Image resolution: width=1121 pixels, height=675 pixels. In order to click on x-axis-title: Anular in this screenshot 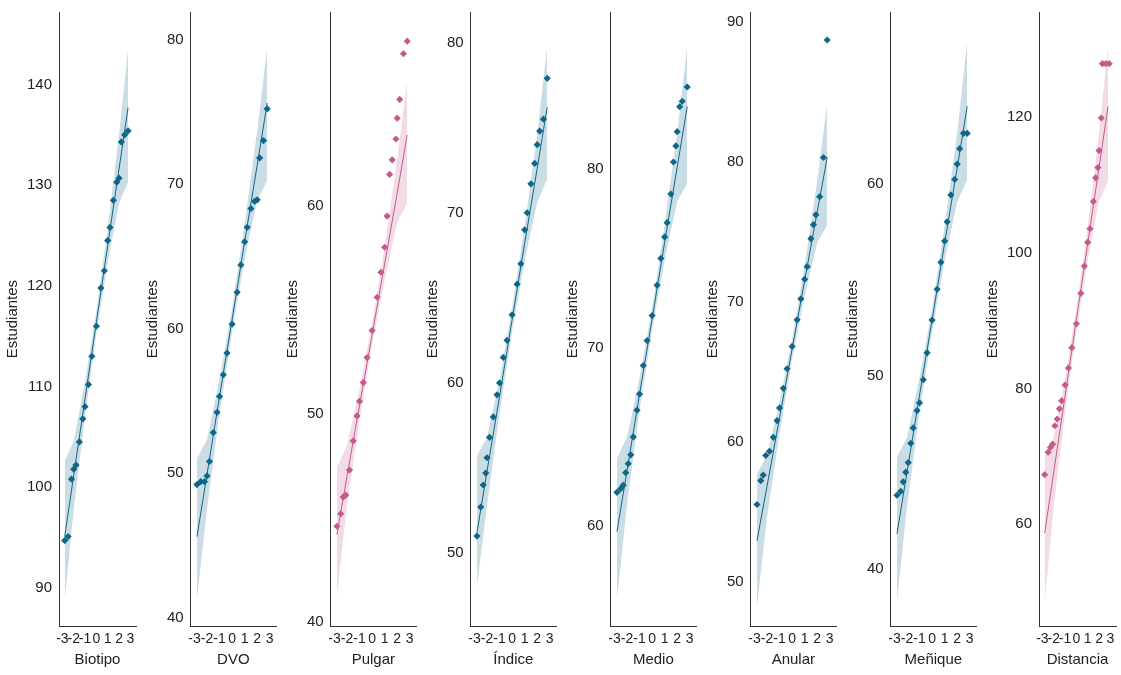, I will do `click(793, 659)`.